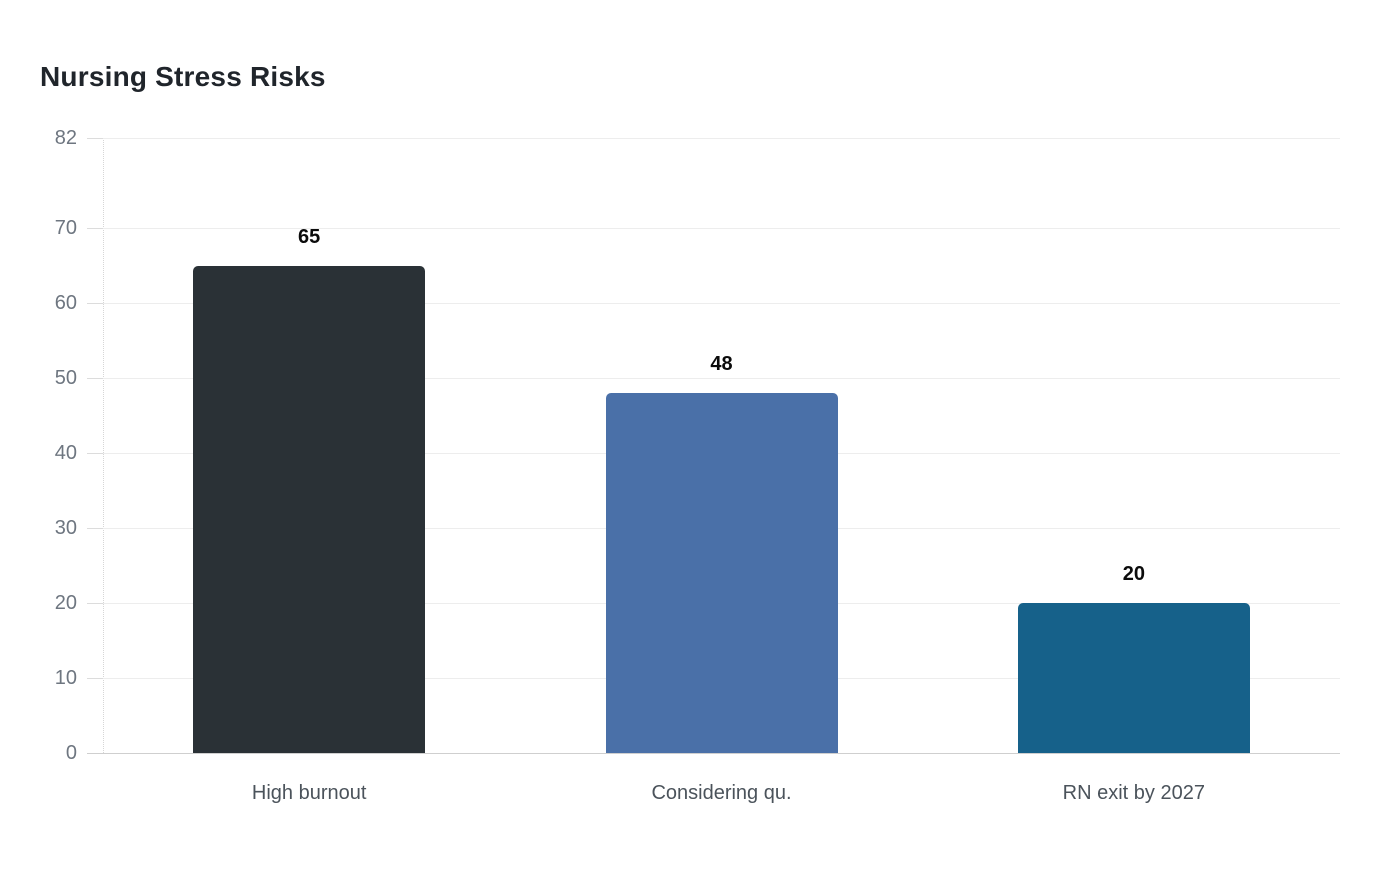  I want to click on y-tick-label: 70, so click(65, 228).